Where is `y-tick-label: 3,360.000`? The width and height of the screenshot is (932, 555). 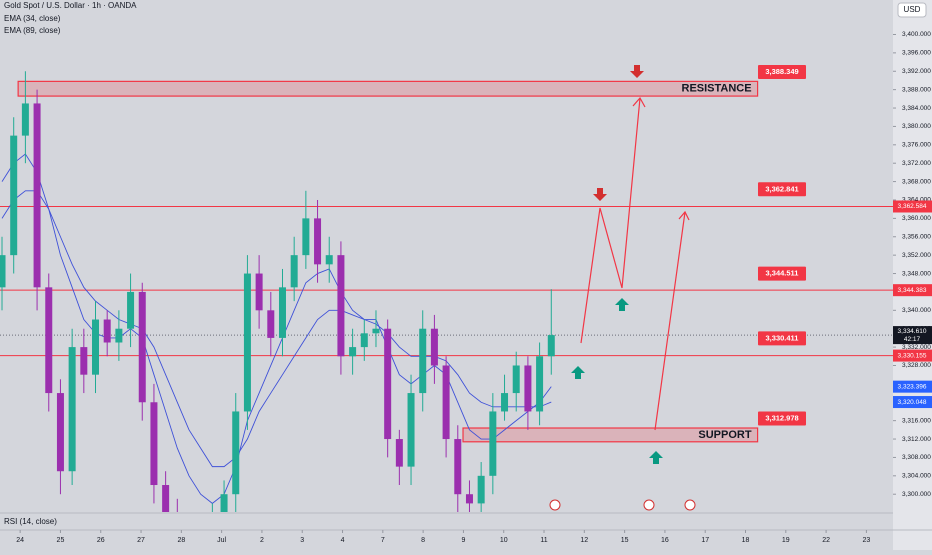 y-tick-label: 3,360.000 is located at coordinates (916, 218).